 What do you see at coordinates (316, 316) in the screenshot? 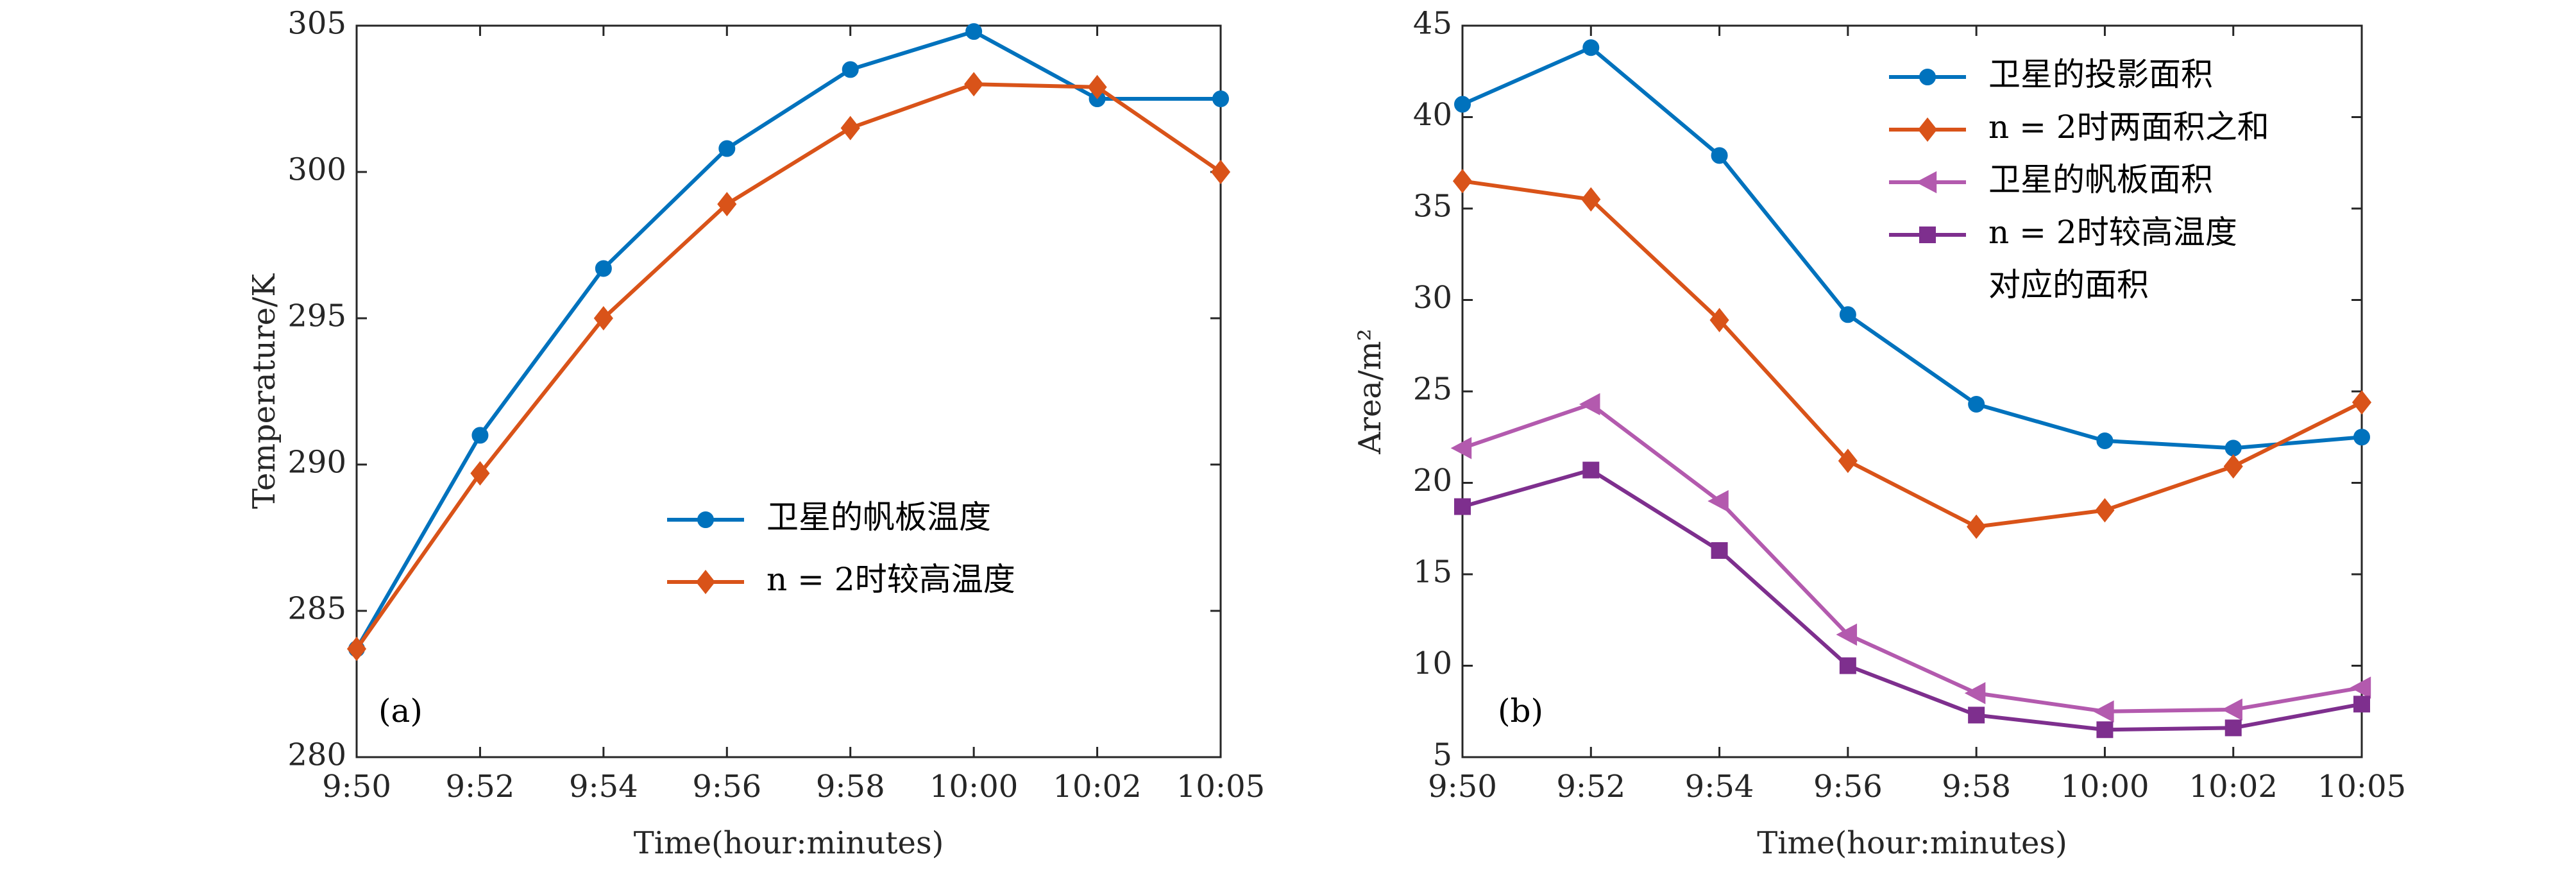
I see `y-tick-label: 295` at bounding box center [316, 316].